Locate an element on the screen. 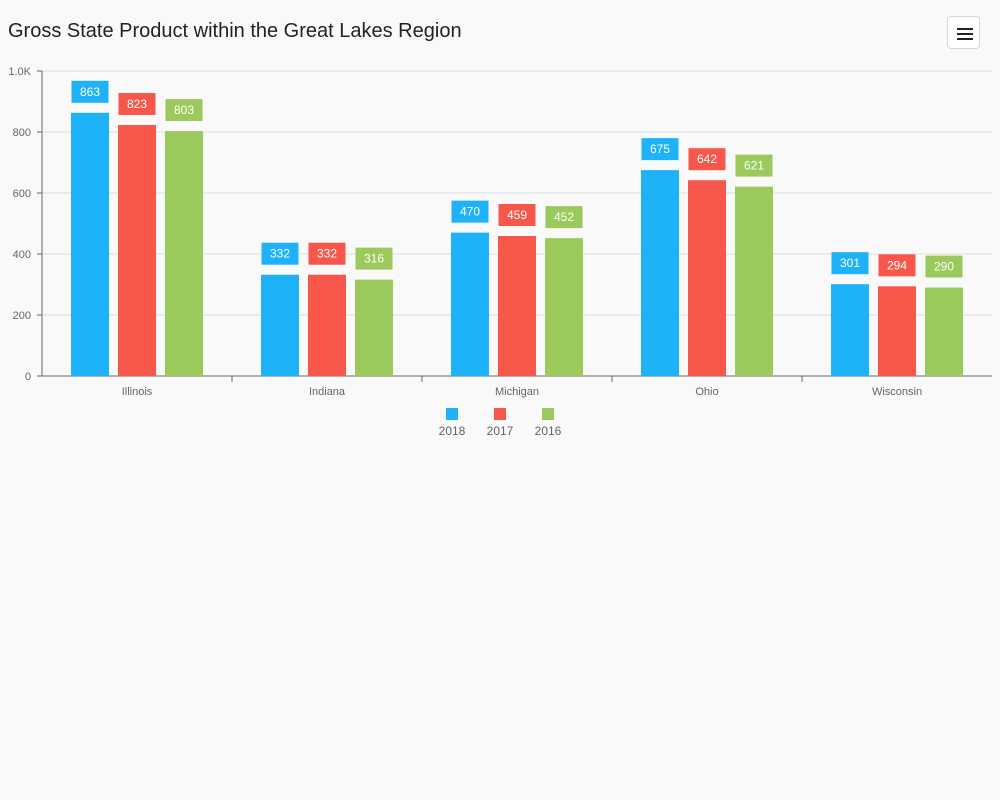 The width and height of the screenshot is (1000, 800). data-label: 459 is located at coordinates (517, 215).